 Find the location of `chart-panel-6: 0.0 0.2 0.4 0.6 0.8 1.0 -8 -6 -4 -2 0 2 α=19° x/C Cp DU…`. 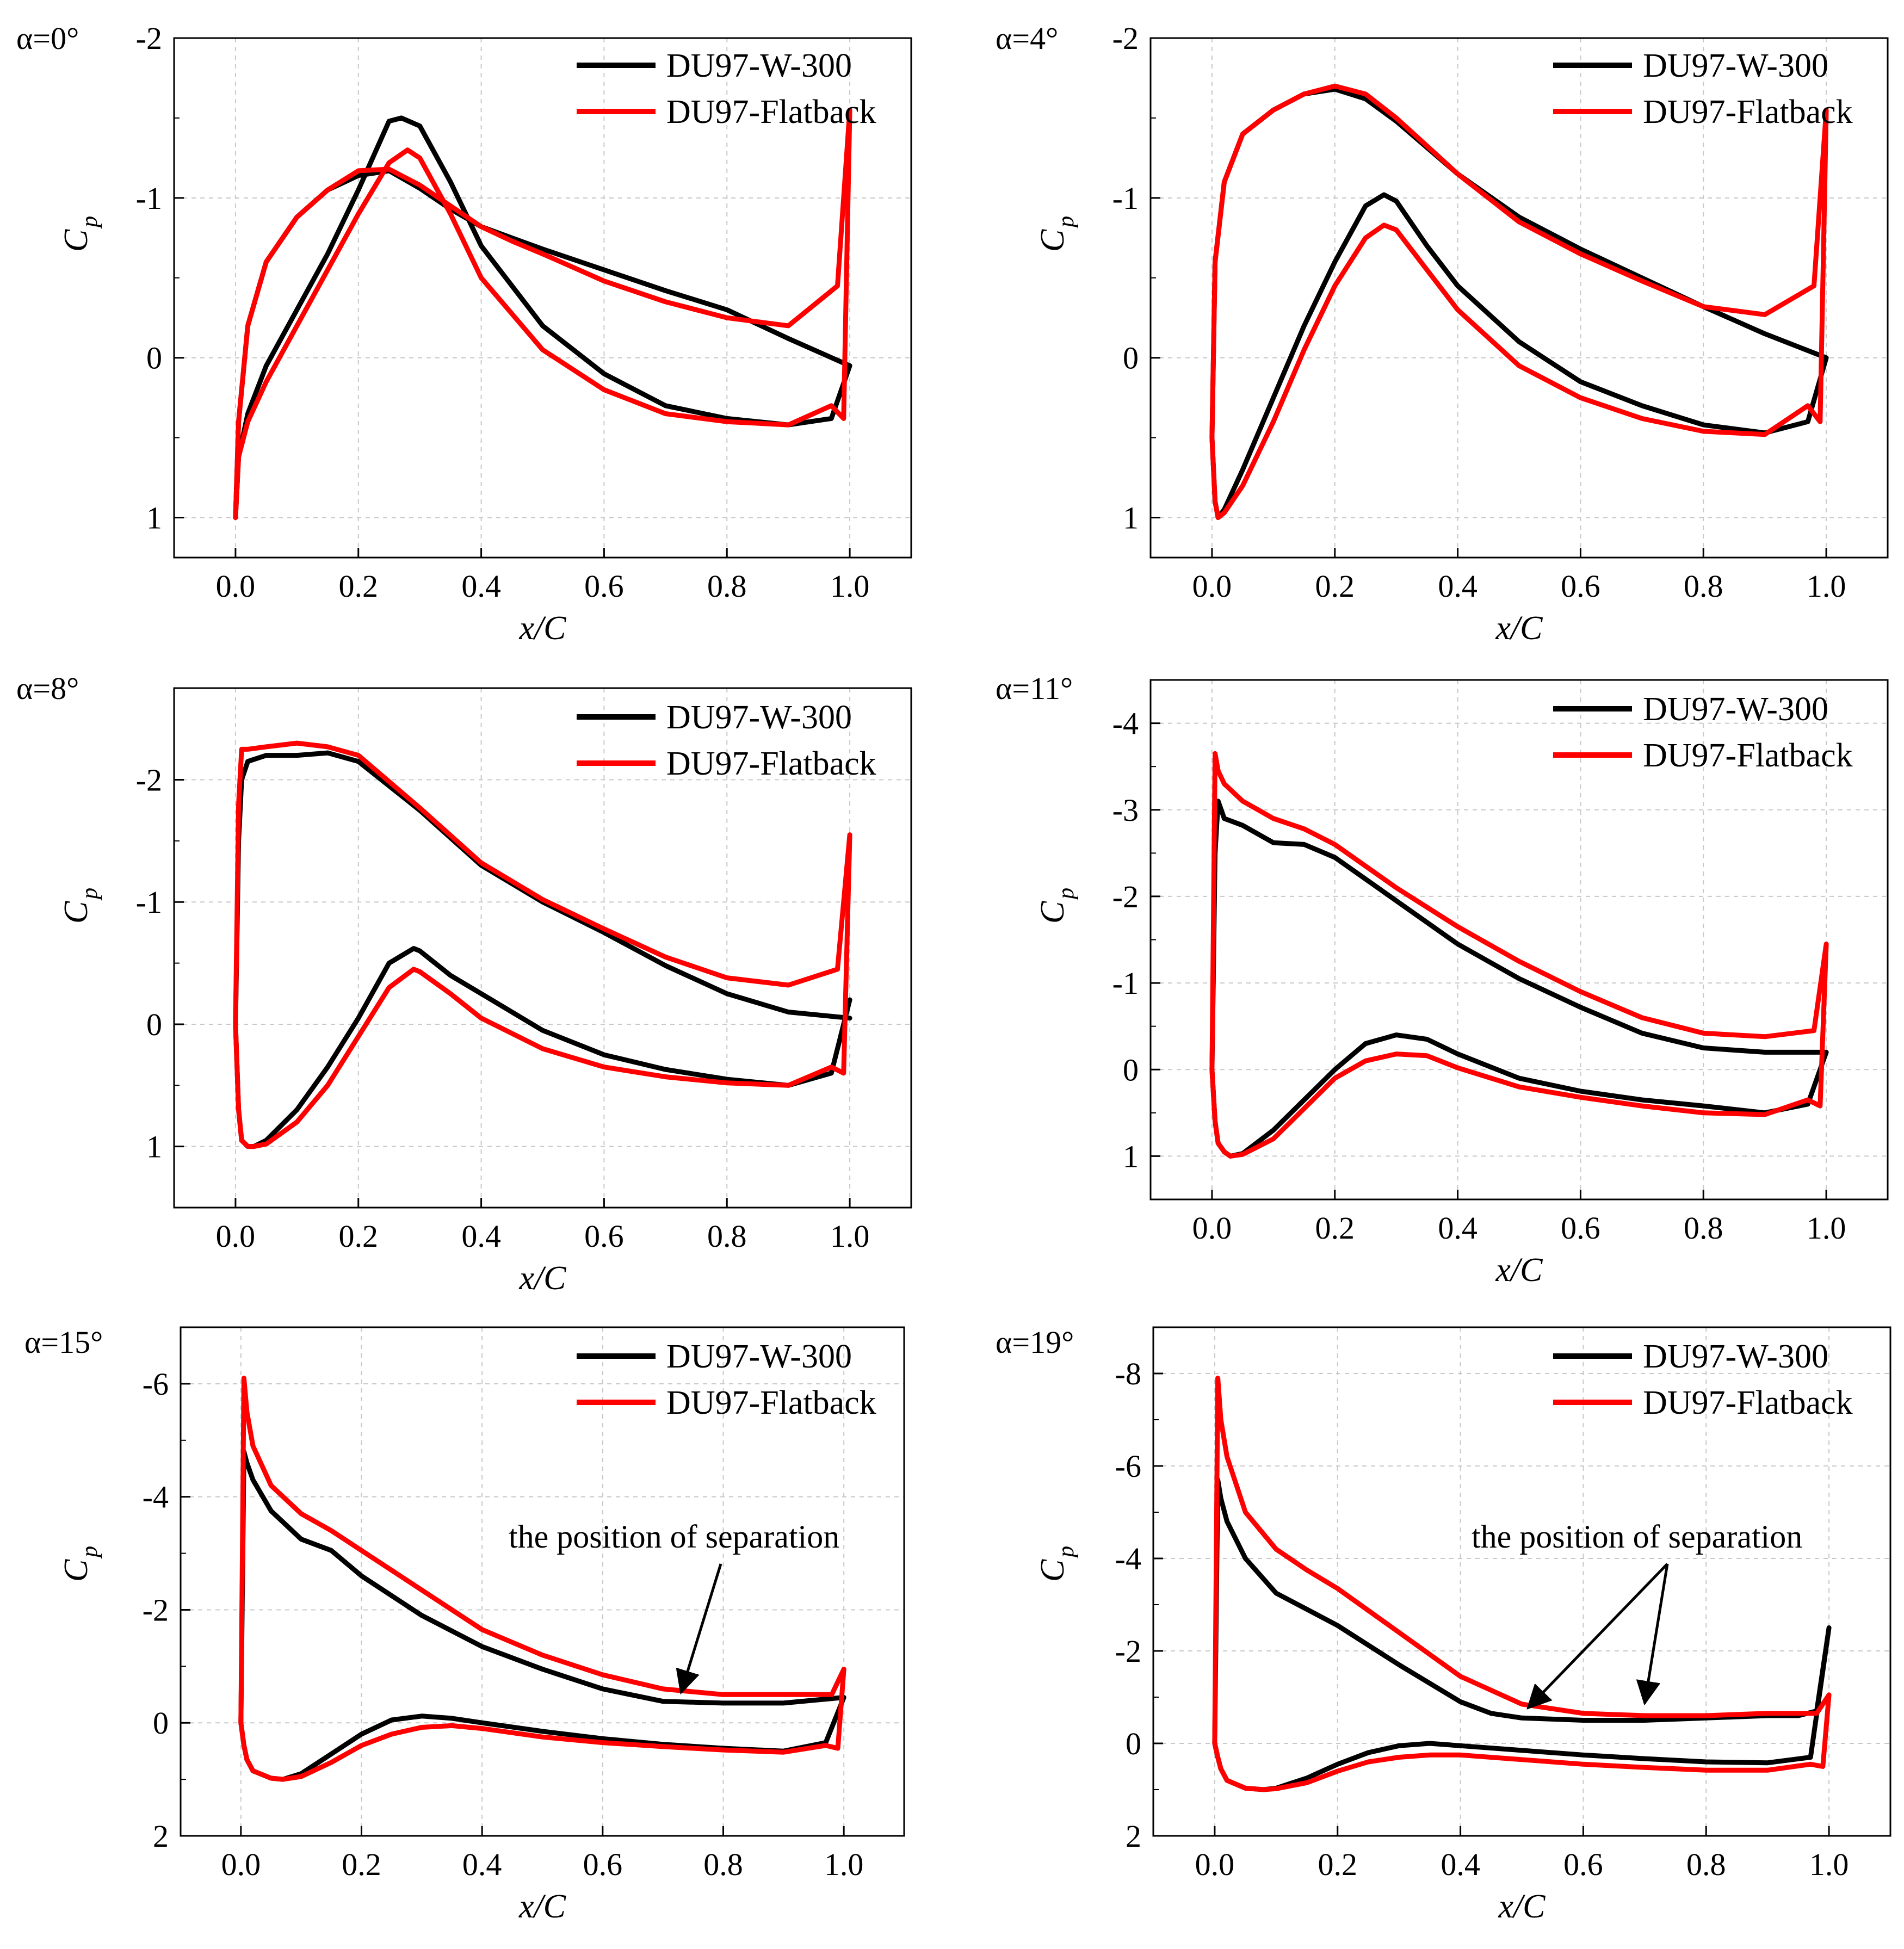

chart-panel-6: 0.0 0.2 0.4 0.6 0.8 1.0 -8 -6 -4 -2 0 2 α=19° x/C Cp DU… is located at coordinates (1443, 1625).